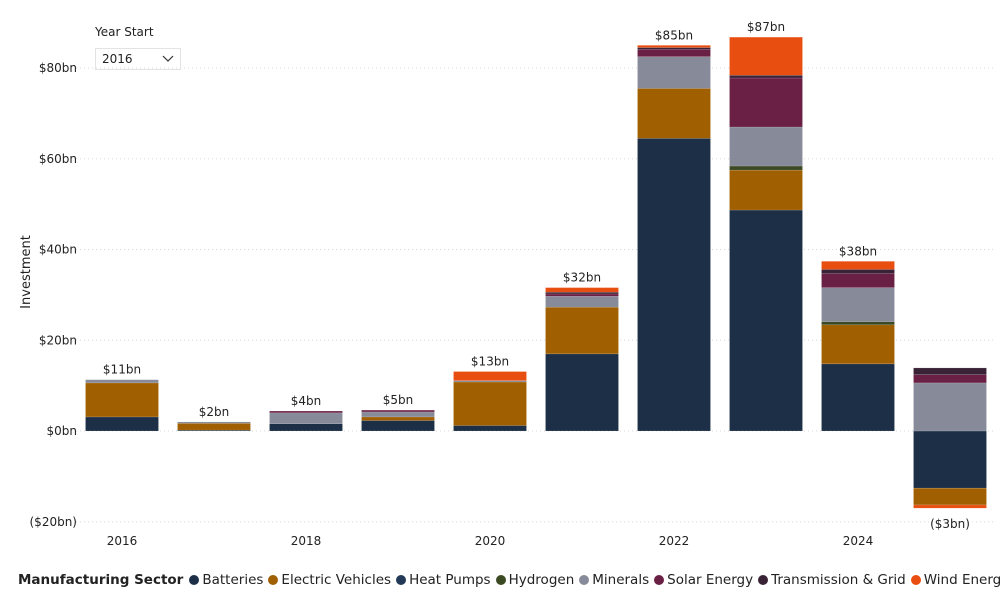 This screenshot has width=1000, height=615. Describe the element at coordinates (710, 580) in the screenshot. I see `legend-label: Solar Energy` at that location.